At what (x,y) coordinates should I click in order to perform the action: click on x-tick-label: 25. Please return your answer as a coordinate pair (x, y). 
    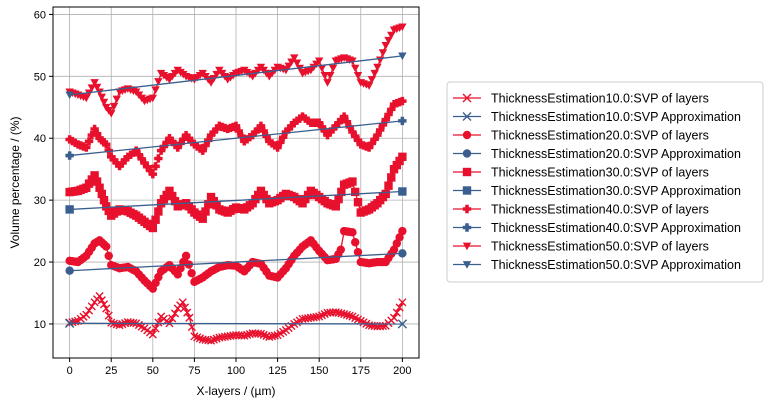
    Looking at the image, I should click on (111, 371).